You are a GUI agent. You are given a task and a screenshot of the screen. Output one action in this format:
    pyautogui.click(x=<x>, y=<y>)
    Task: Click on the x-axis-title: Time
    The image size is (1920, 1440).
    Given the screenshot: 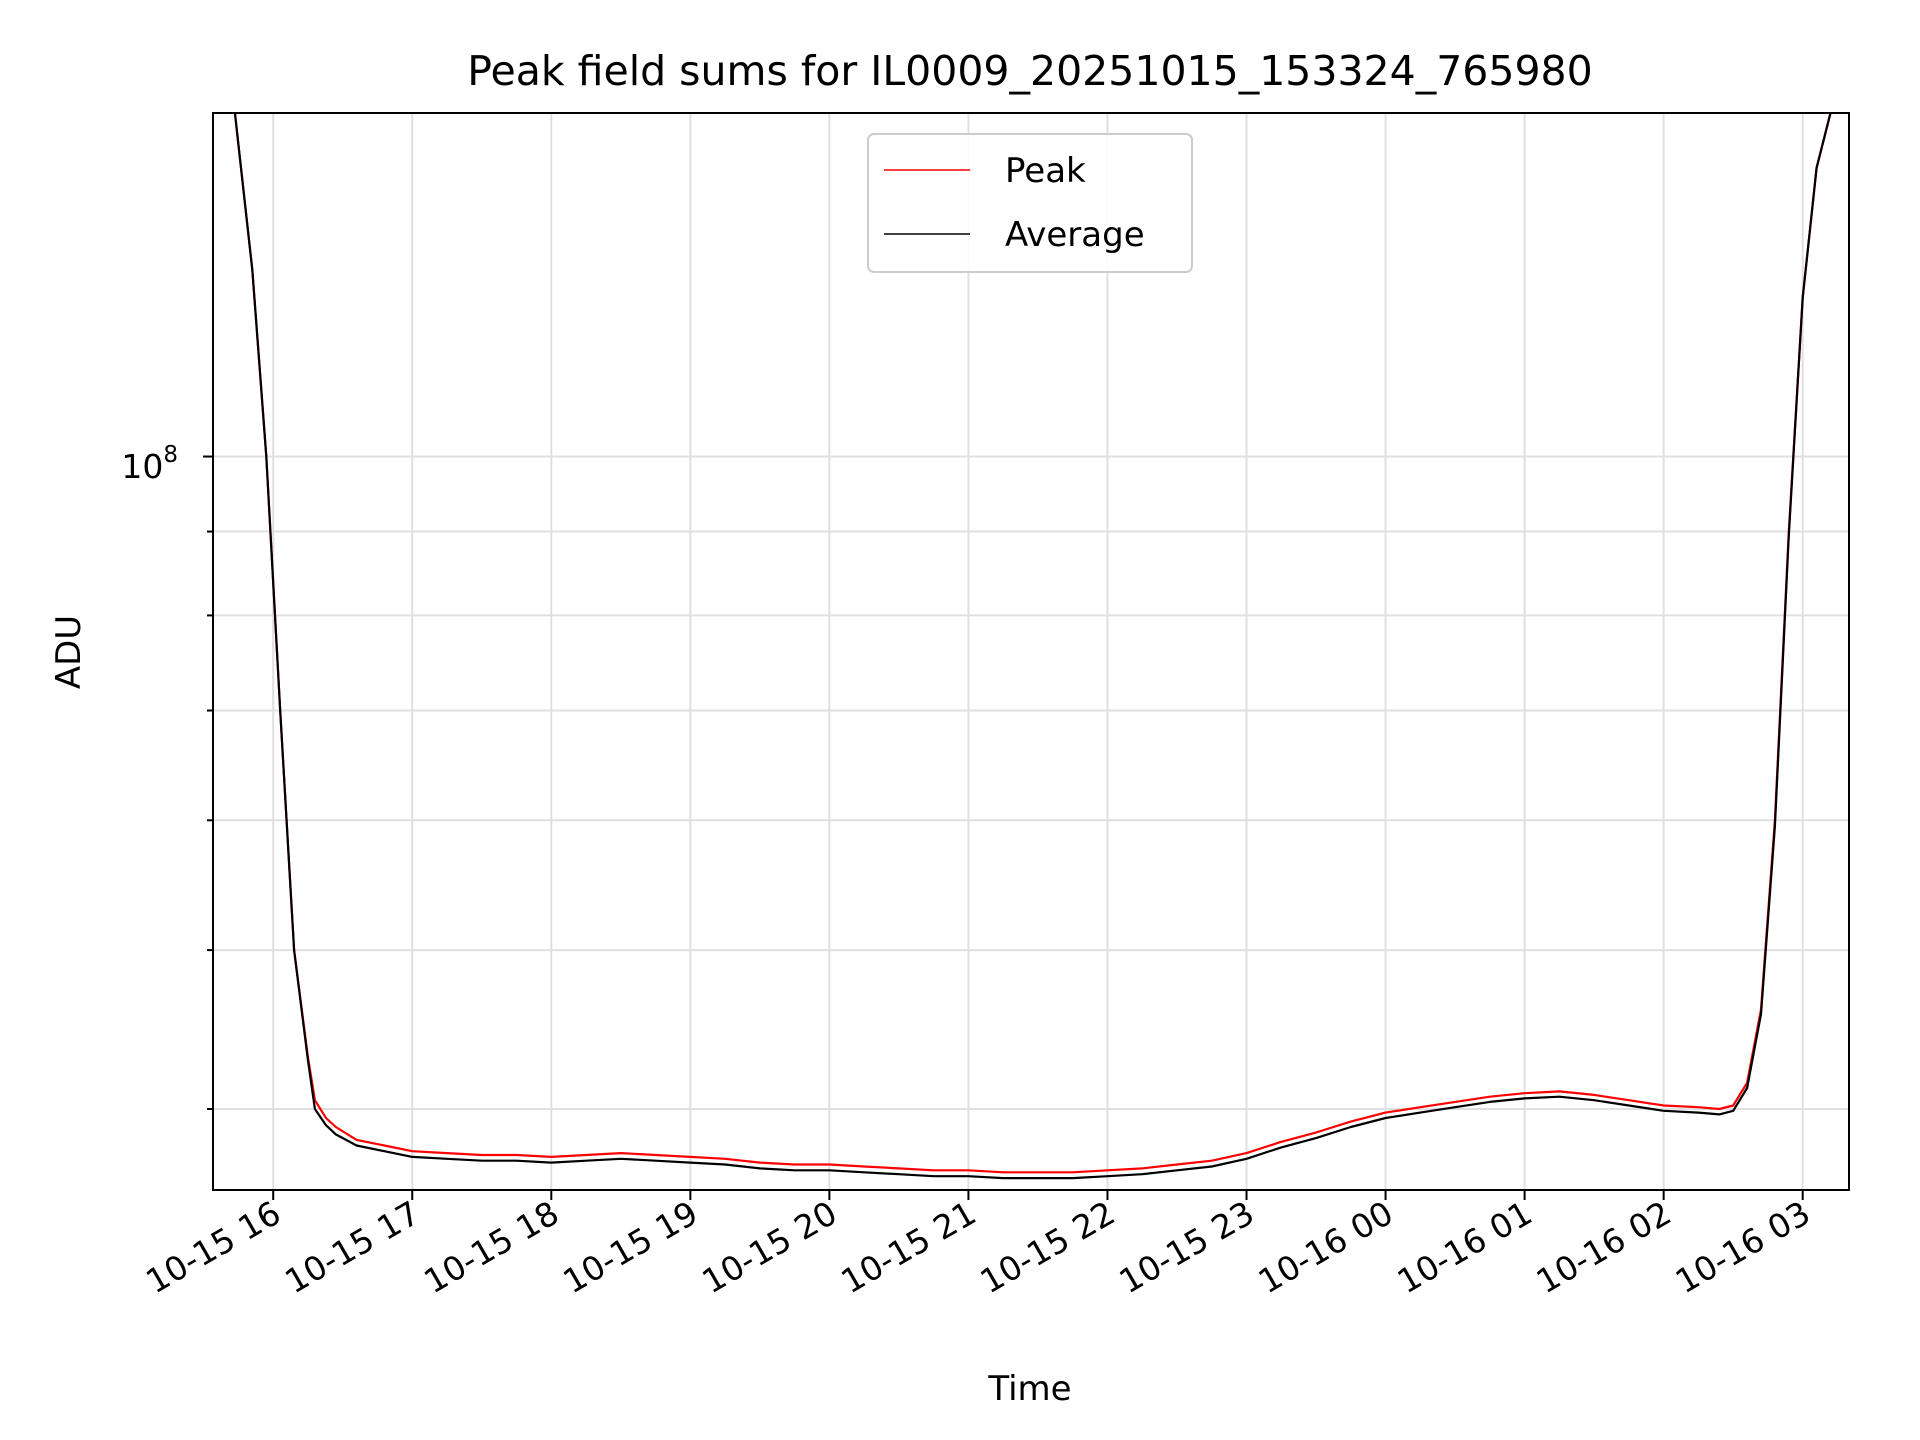 What is the action you would take?
    pyautogui.click(x=1029, y=1389)
    